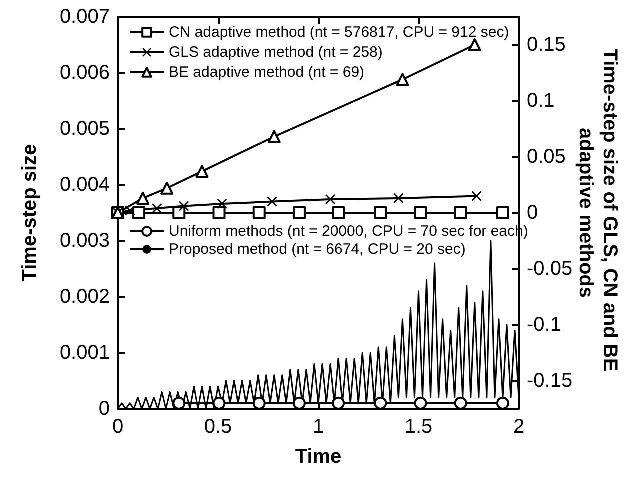  Describe the element at coordinates (541, 101) in the screenshot. I see `y2-tick-label: 0.1` at that location.